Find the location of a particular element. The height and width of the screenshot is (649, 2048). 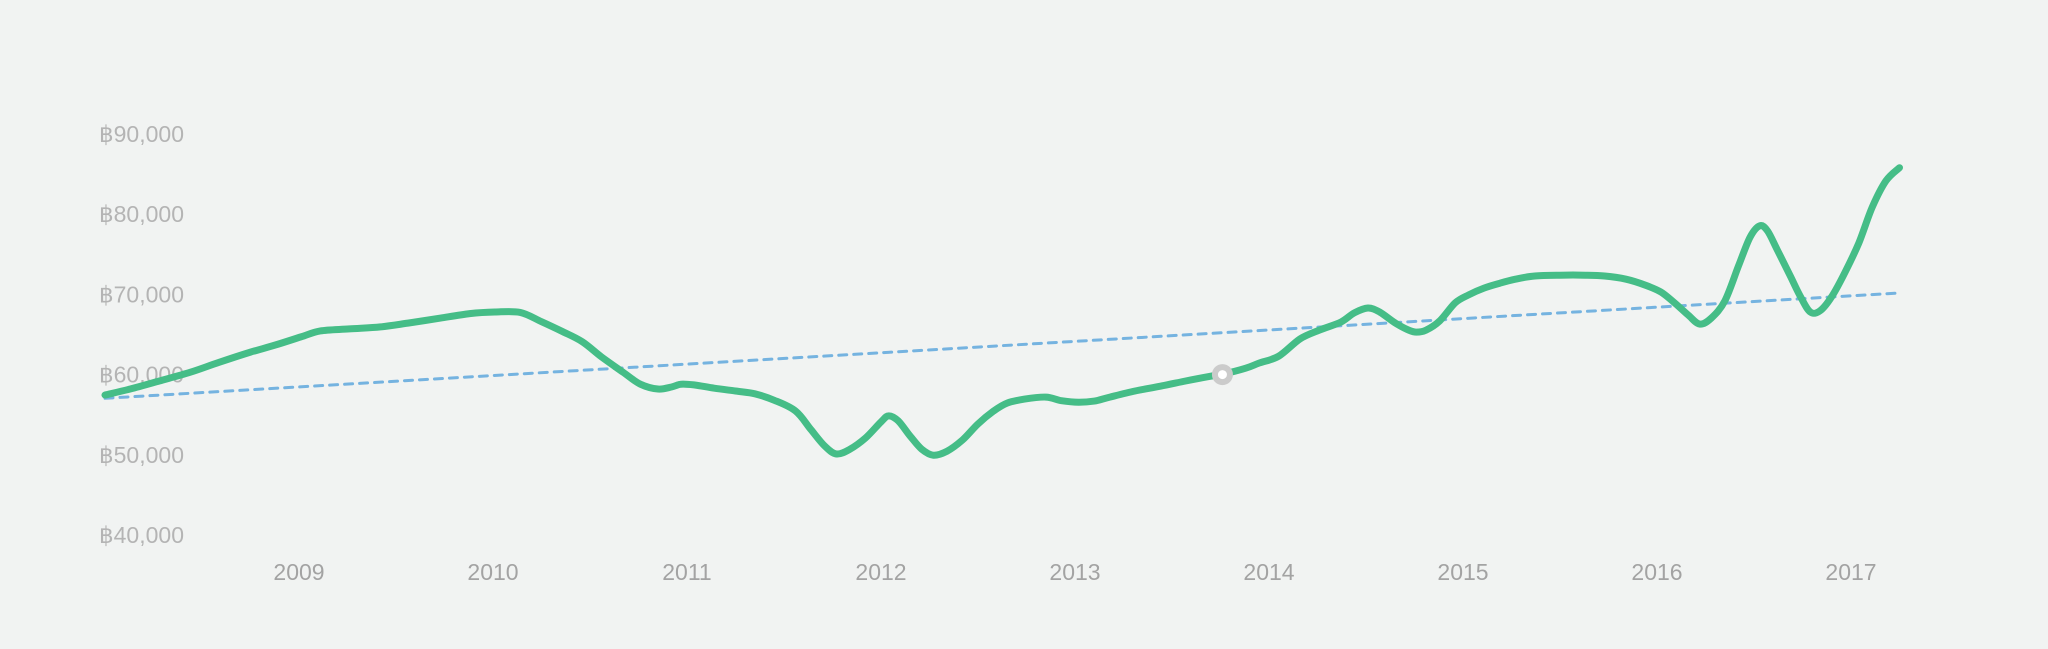

y-axis-label: ฿90,000 is located at coordinates (141, 134).